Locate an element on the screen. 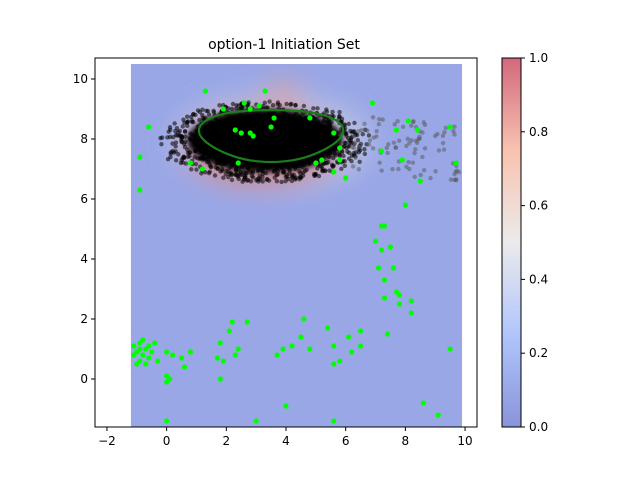 Image resolution: width=640 pixels, height=480 pixels. y-tick-label: 4 is located at coordinates (84, 259).